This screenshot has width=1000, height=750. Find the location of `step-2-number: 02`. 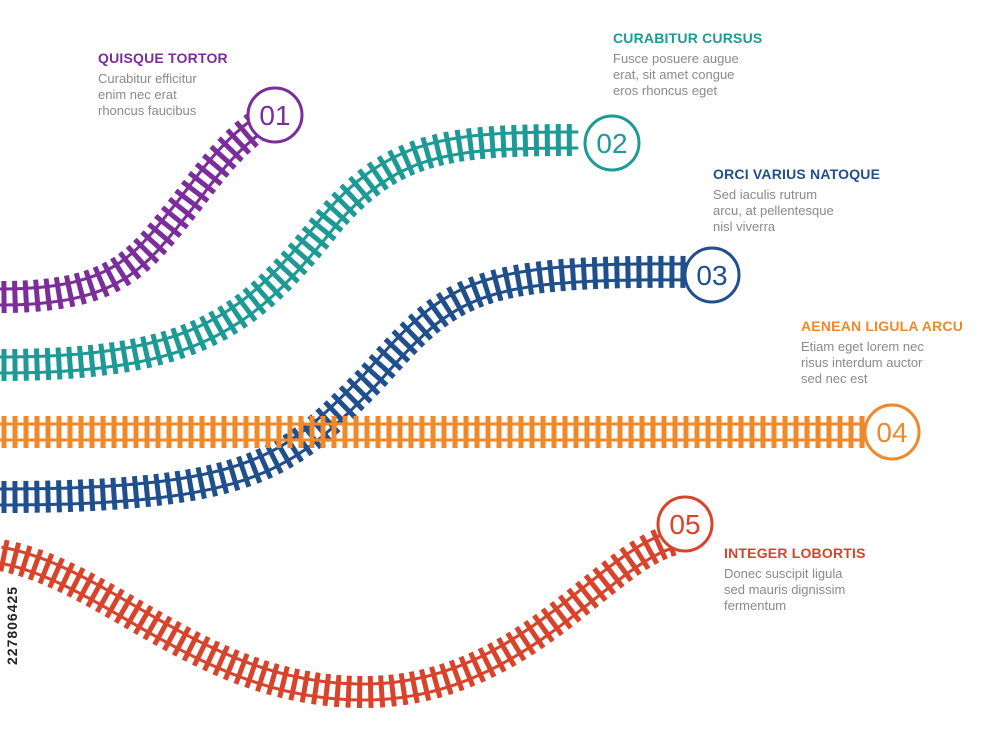

step-2-number: 02 is located at coordinates (611, 143).